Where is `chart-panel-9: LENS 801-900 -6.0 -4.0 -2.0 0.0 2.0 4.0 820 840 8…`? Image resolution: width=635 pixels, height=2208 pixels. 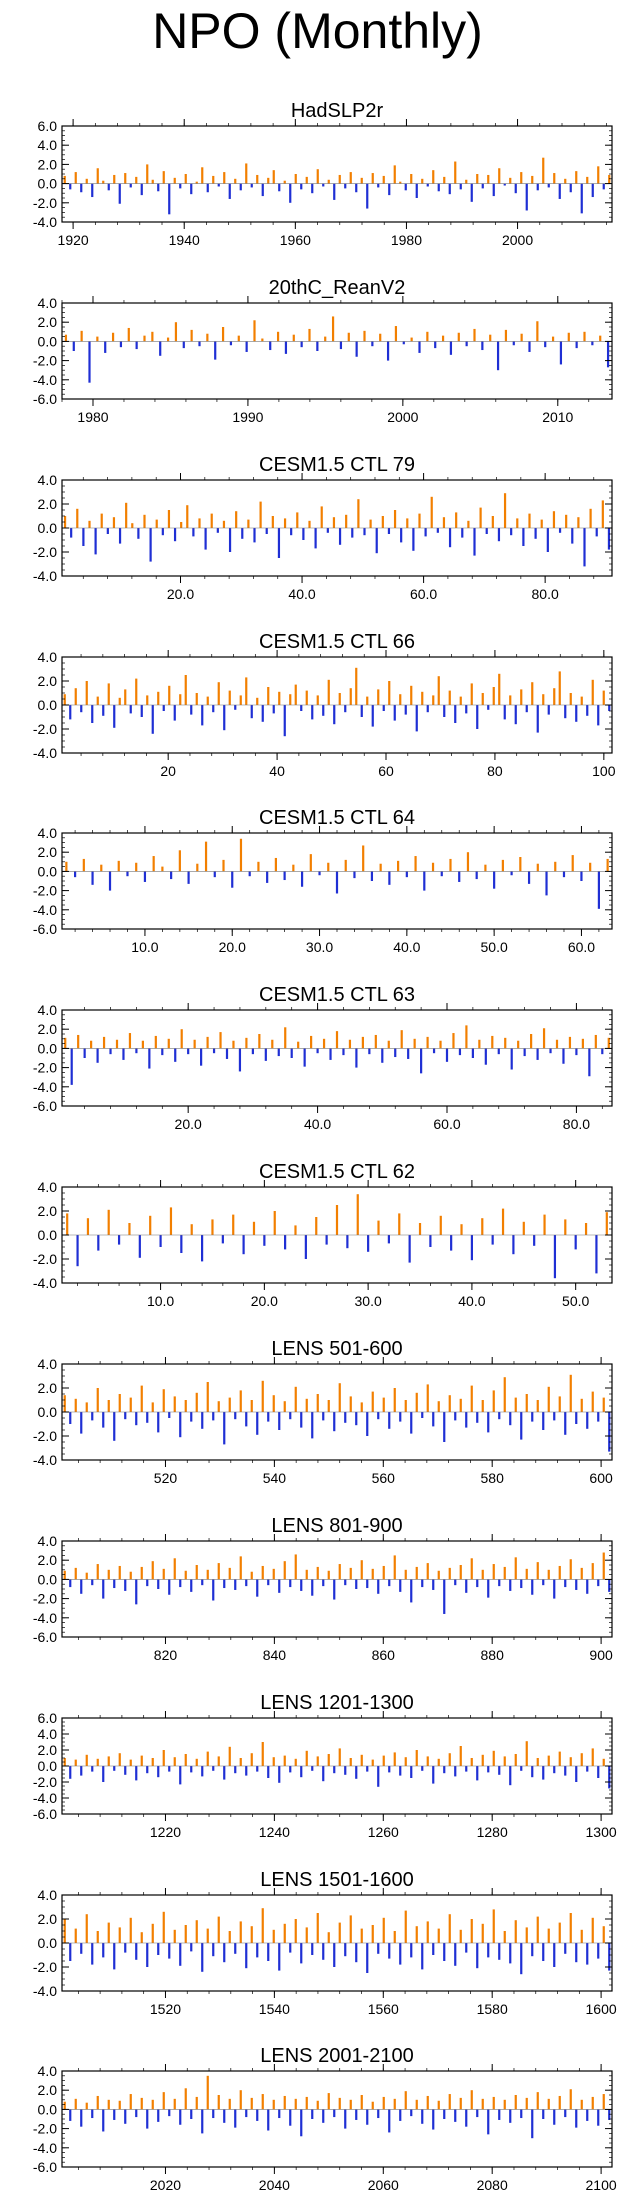
chart-panel-9: LENS 801-900 -6.0 -4.0 -2.0 0.0 2.0 4.0 820 840 8… is located at coordinates (323, 1589).